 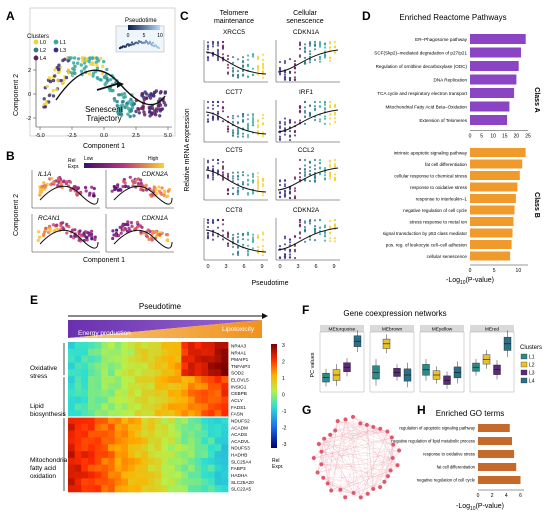 What do you see at coordinates (439, 222) in the screenshot?
I see `class-b-category: stress response to metal ion` at bounding box center [439, 222].